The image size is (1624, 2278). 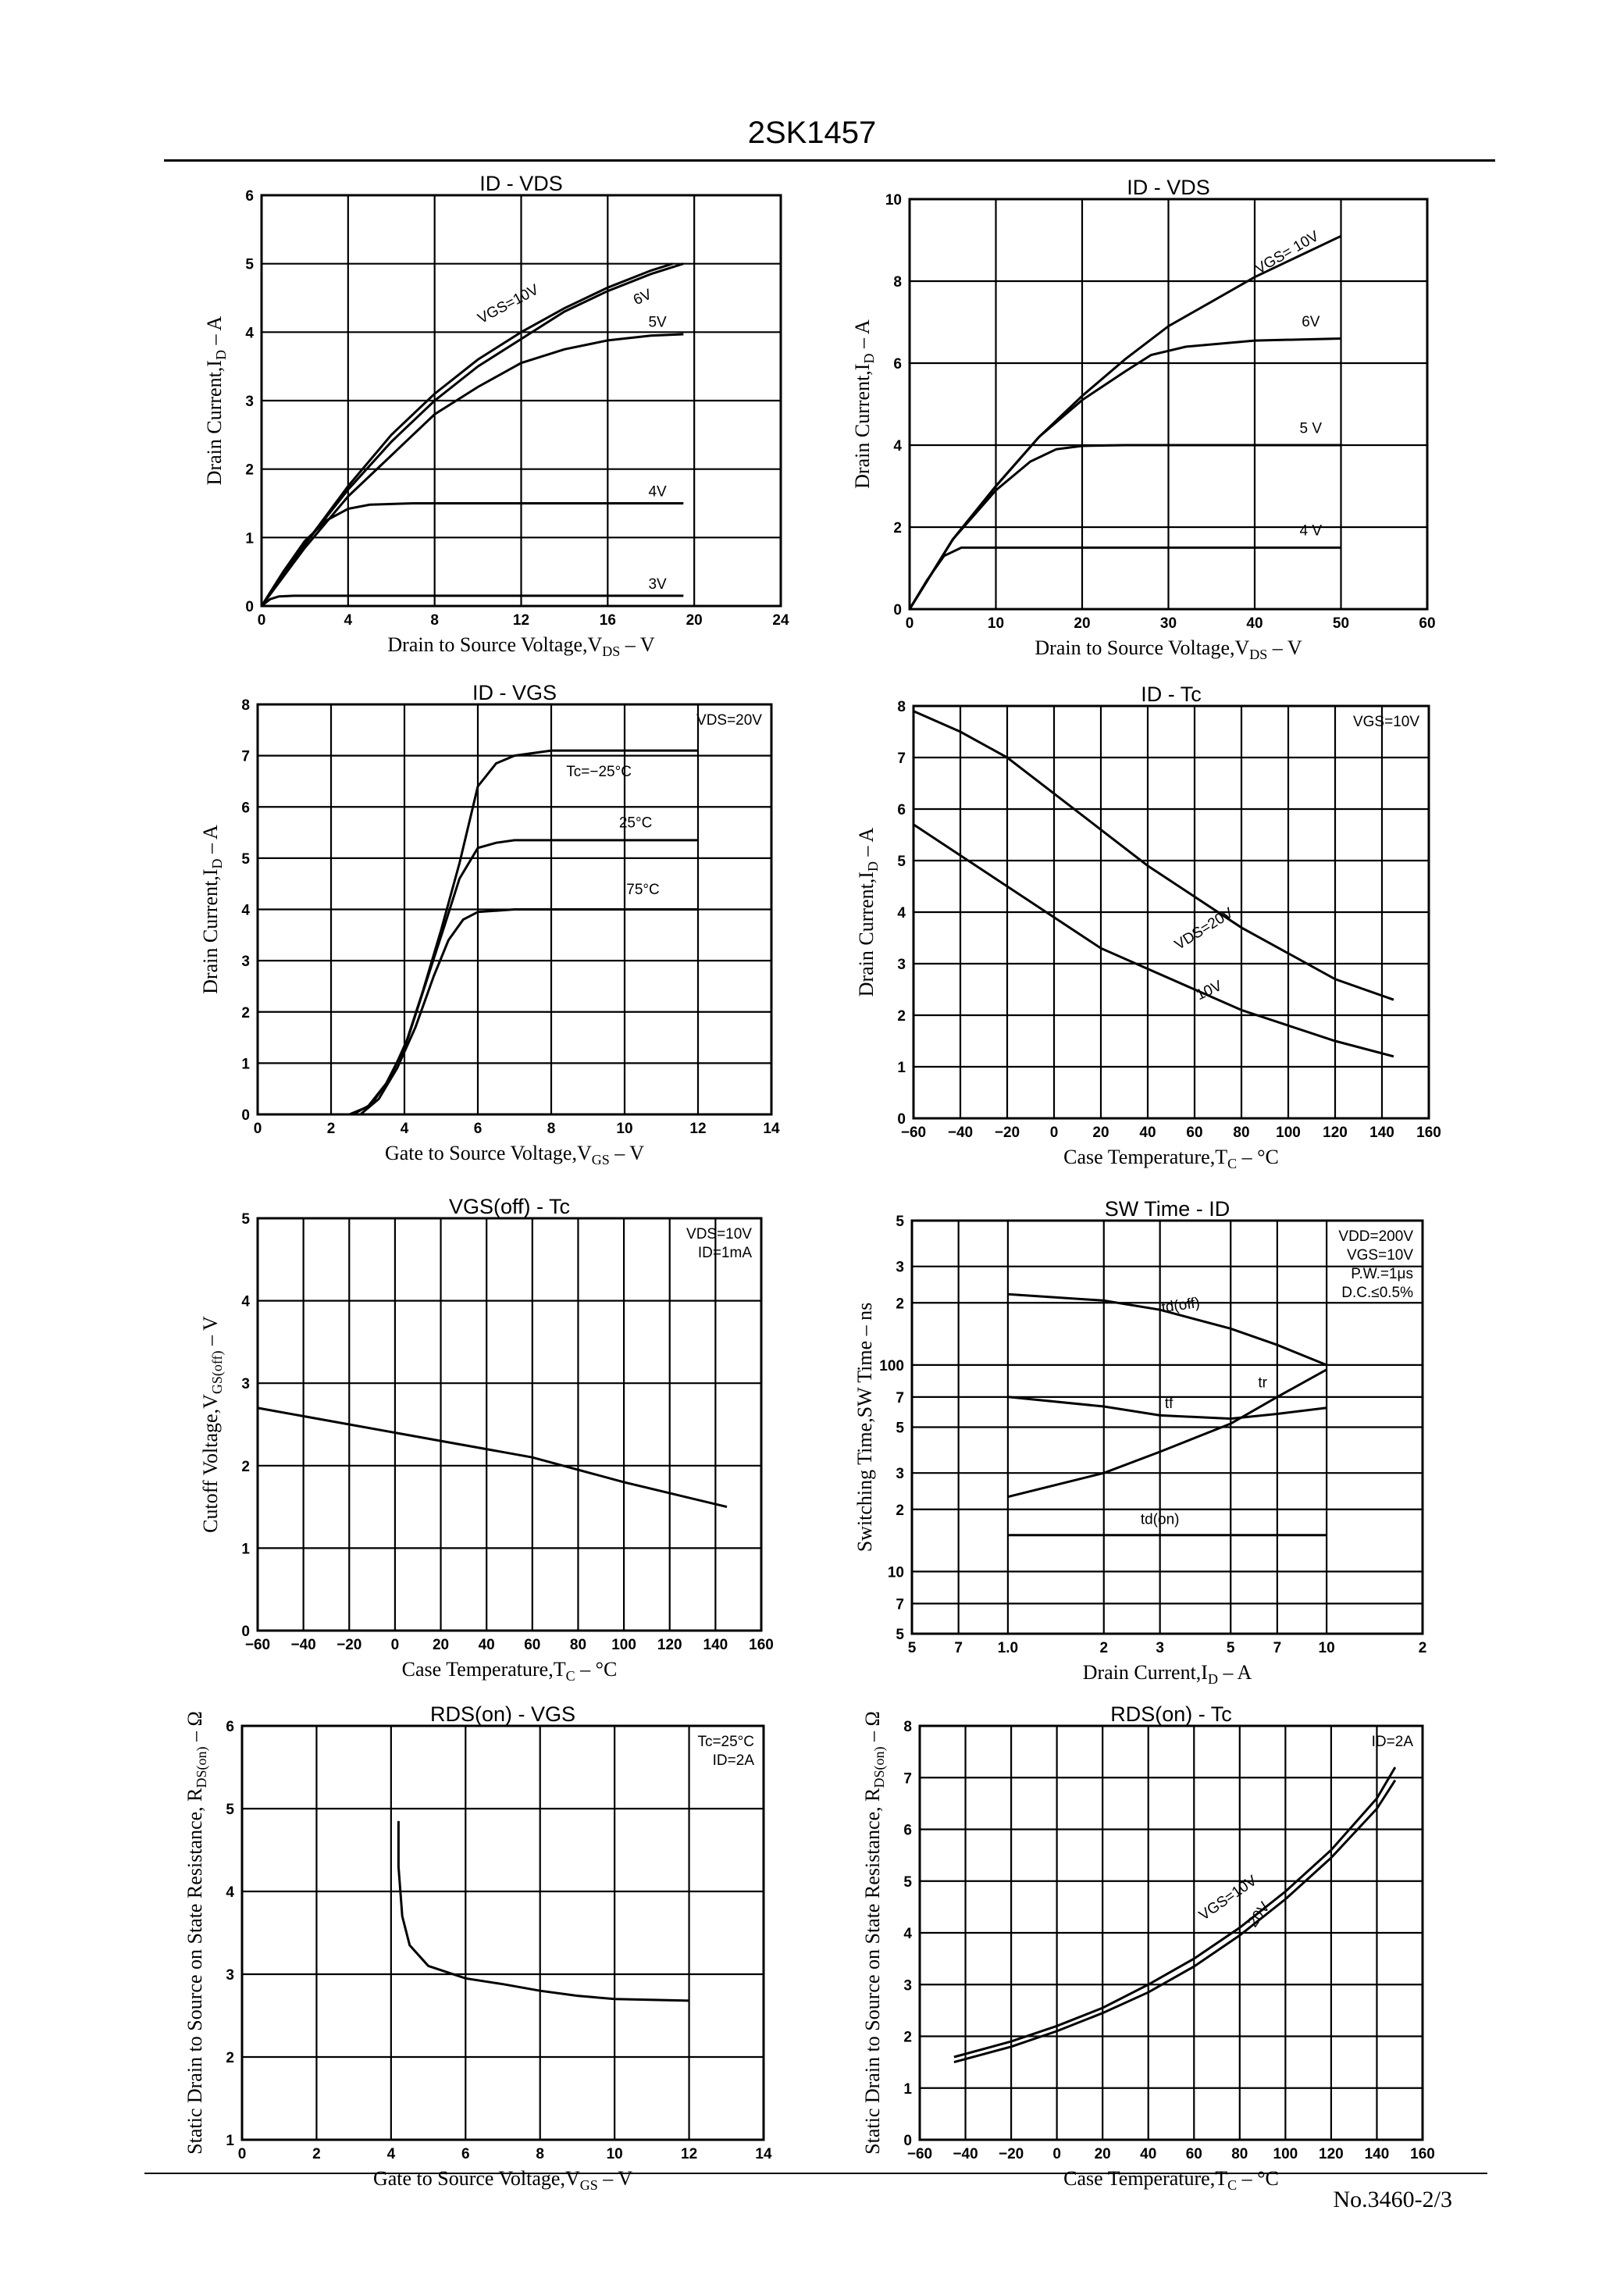 What do you see at coordinates (608, 620) in the screenshot?
I see `x-tick-label: 16` at bounding box center [608, 620].